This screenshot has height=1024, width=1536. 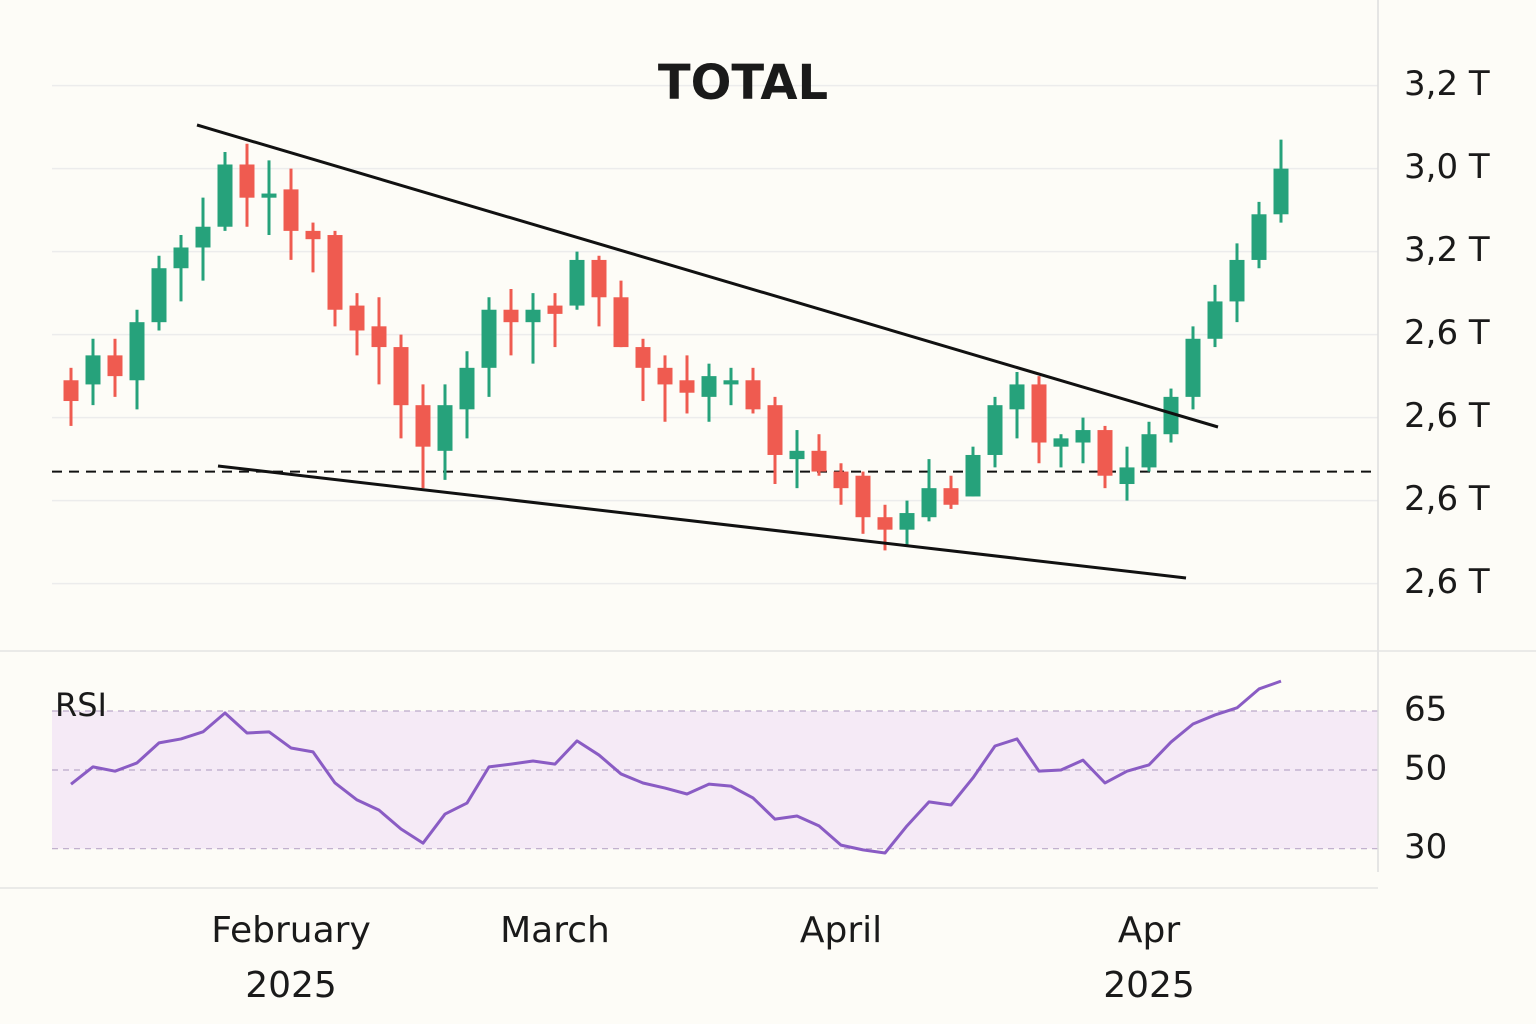 I want to click on y-tick-label: 65, so click(x=1425, y=710).